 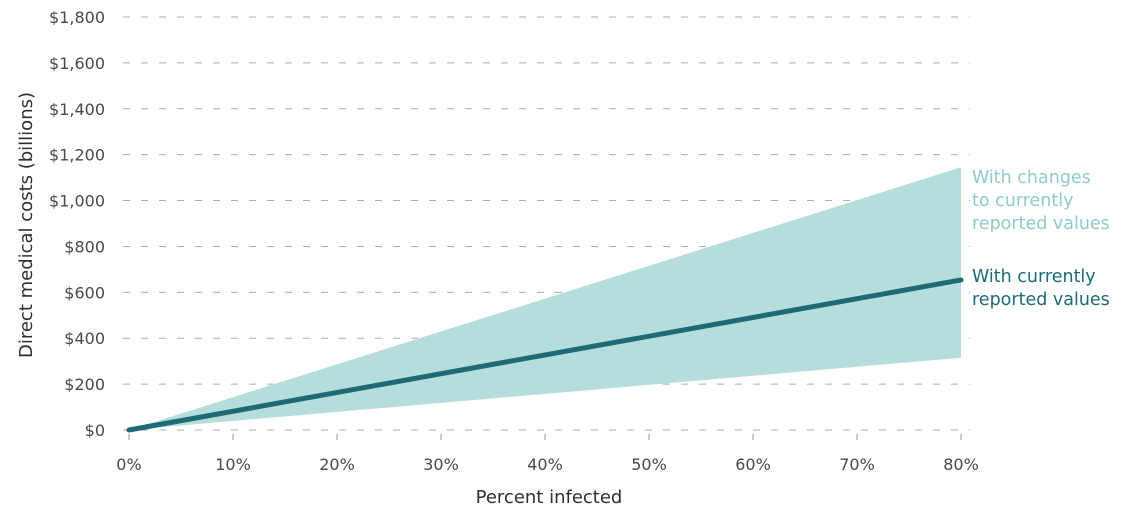 I want to click on y-tick-label: $0, so click(x=95, y=430).